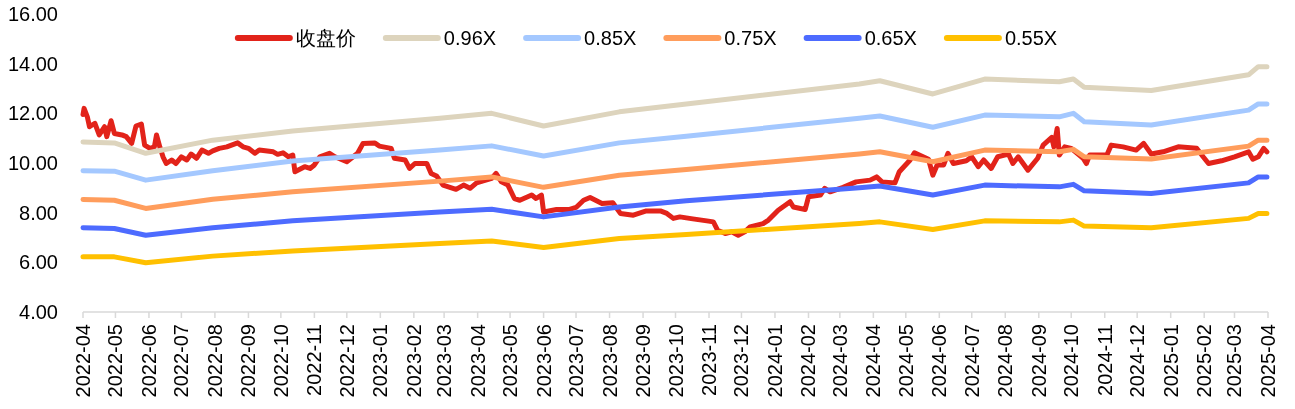 This screenshot has width=1295, height=409. Describe the element at coordinates (774, 361) in the screenshot. I see `x-tick-label: 2024-01` at that location.